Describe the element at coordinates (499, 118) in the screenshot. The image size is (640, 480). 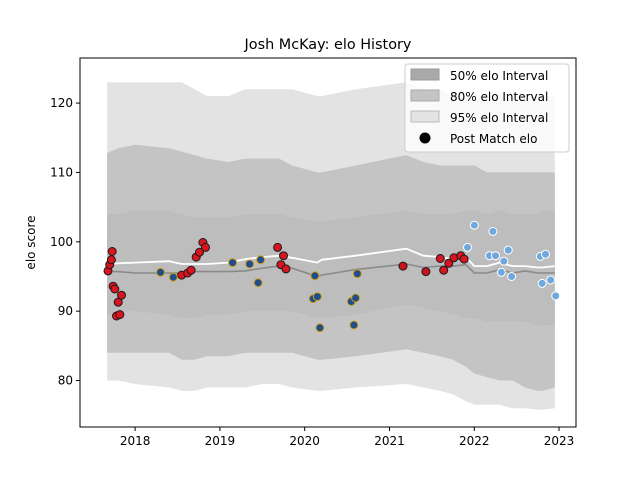
I see `legend-label-95: 95% elo Interval` at that location.